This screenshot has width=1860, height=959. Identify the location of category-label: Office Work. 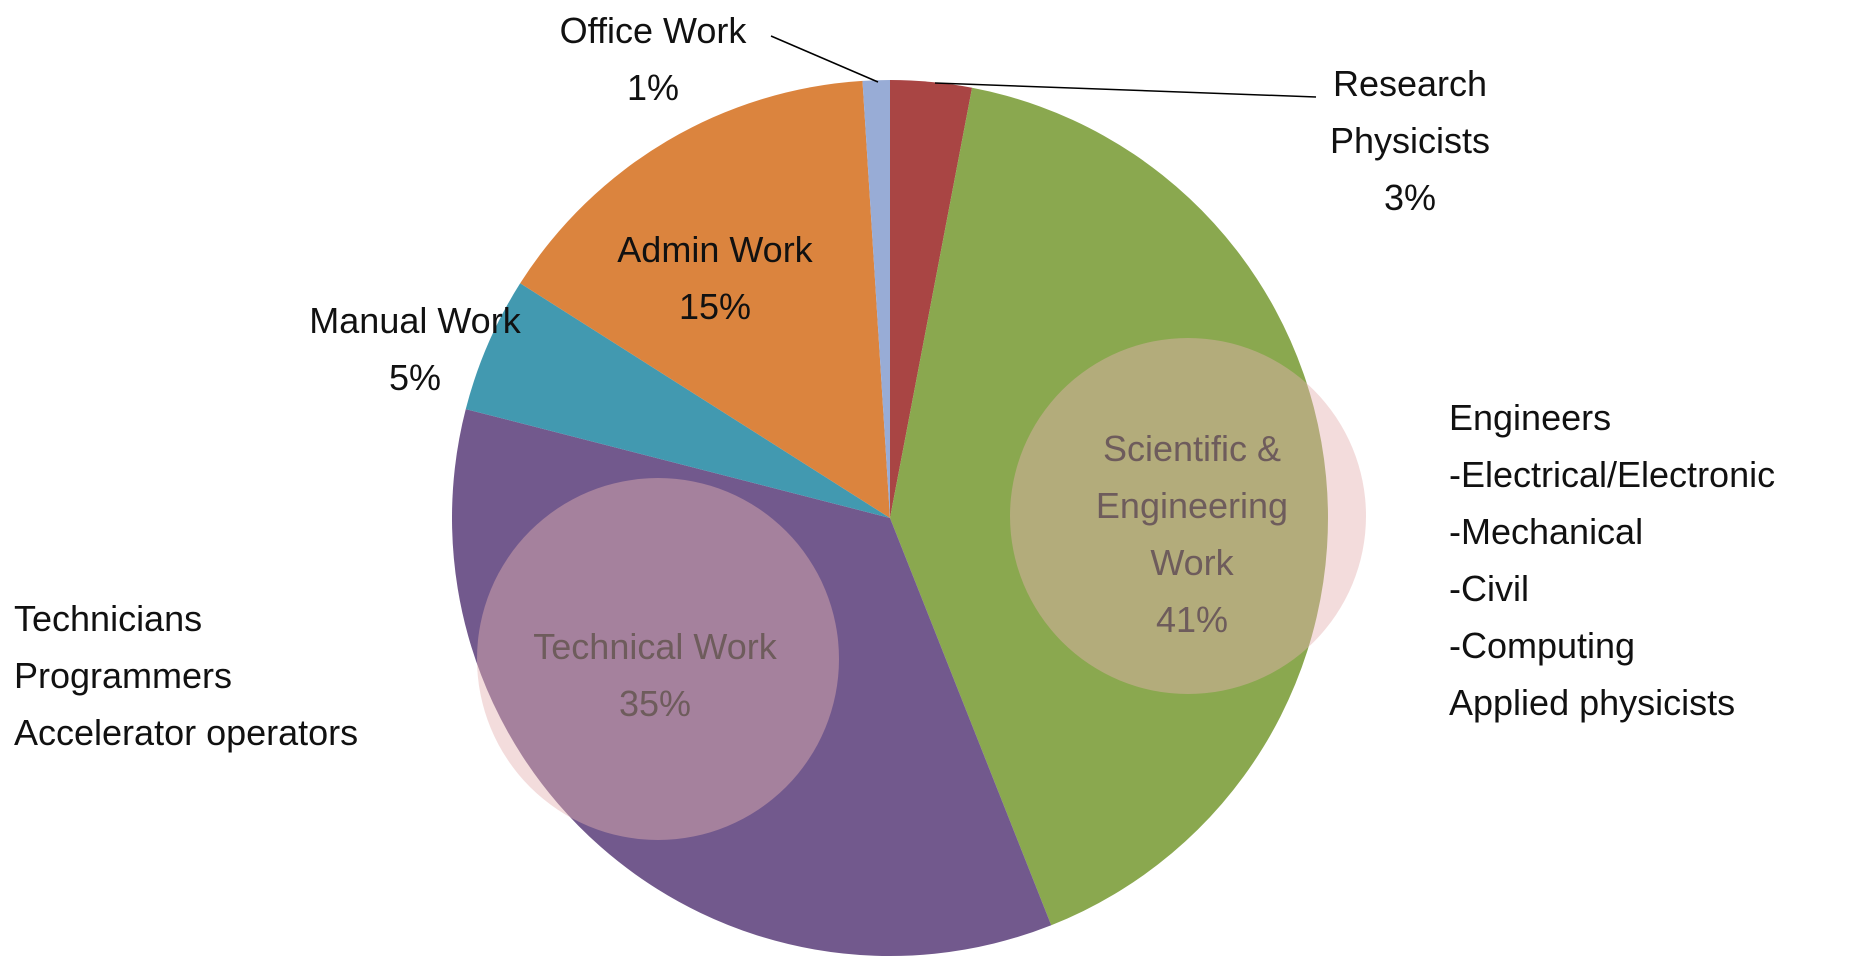
(653, 30).